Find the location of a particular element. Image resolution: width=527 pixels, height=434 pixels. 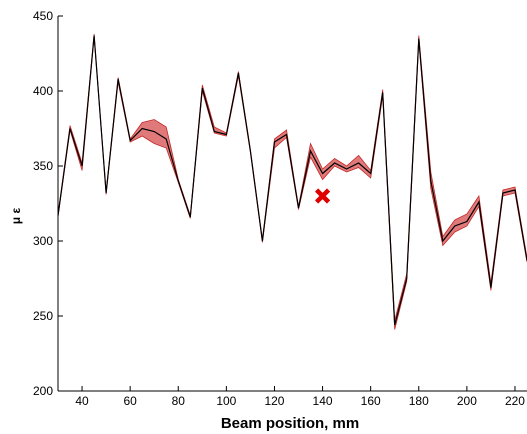

x-tick-label: 220 is located at coordinates (515, 401).